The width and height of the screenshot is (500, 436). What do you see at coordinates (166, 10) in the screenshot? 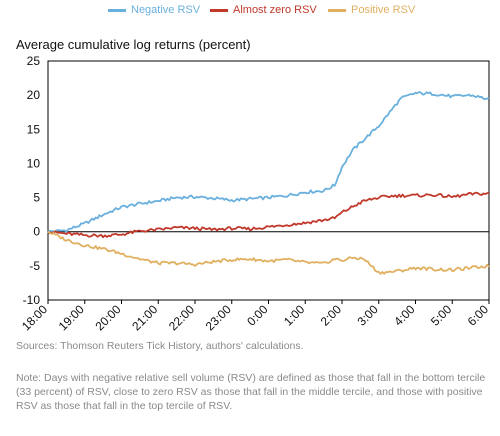
I see `legend-label-negative-rsv: Negative RSV` at bounding box center [166, 10].